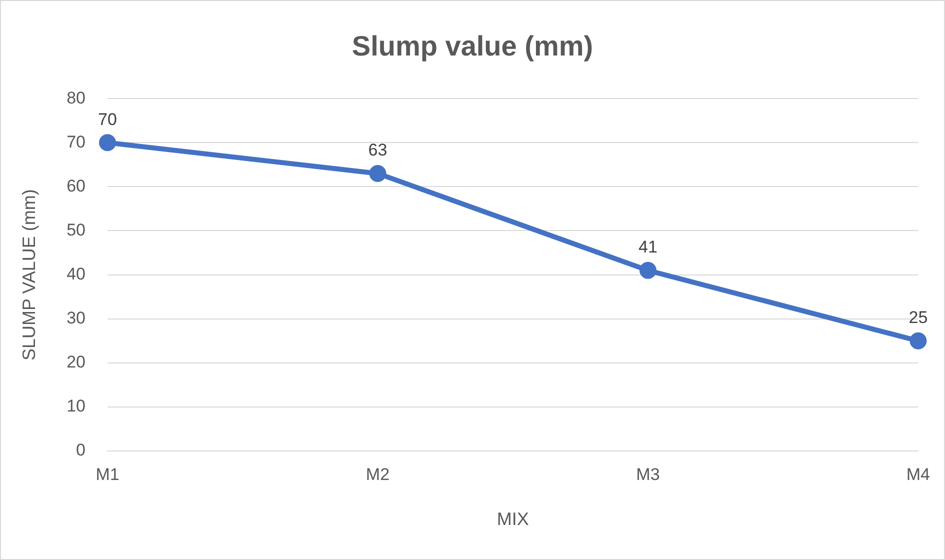  Describe the element at coordinates (473, 46) in the screenshot. I see `chart-title: Slump value (mm)` at that location.